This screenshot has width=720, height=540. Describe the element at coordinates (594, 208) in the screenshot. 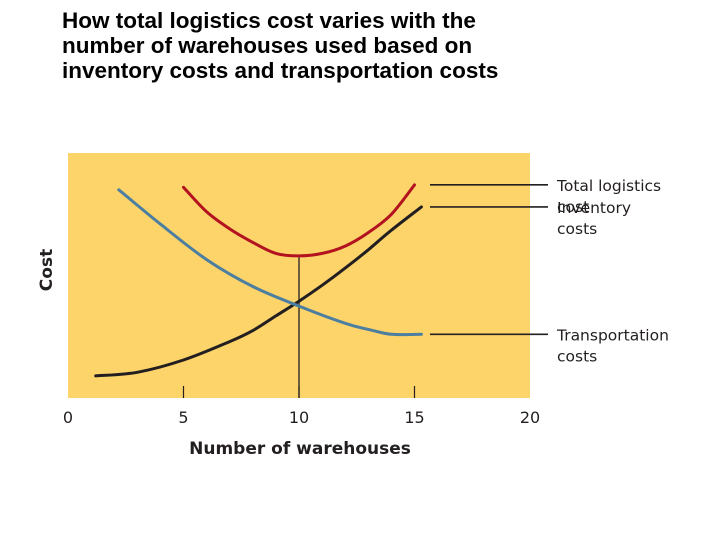

I see `legend-label-line: Inventory` at that location.